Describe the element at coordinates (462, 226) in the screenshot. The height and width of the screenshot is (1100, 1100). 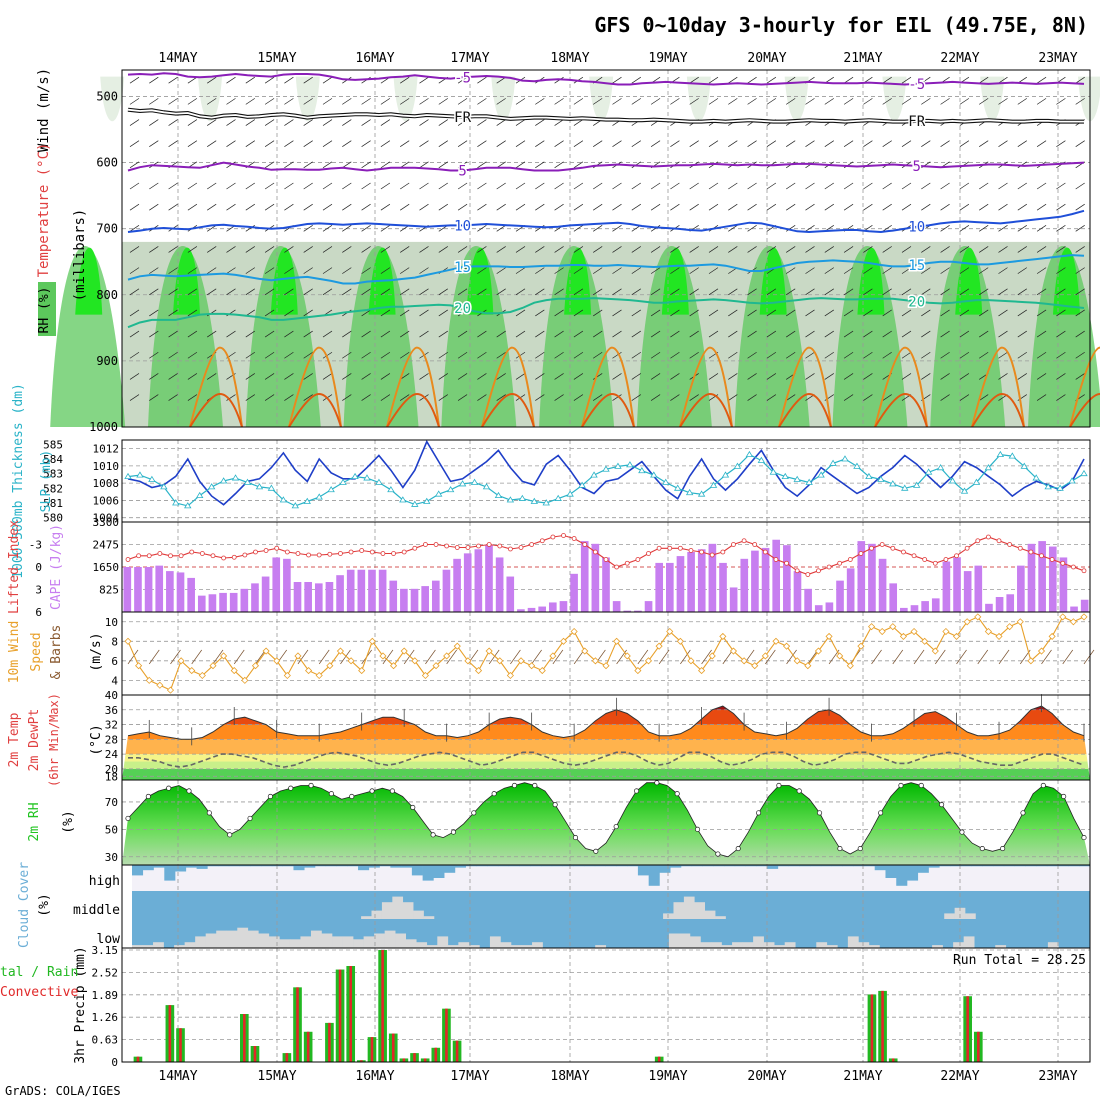
I see `isotherm-label: 10` at that location.